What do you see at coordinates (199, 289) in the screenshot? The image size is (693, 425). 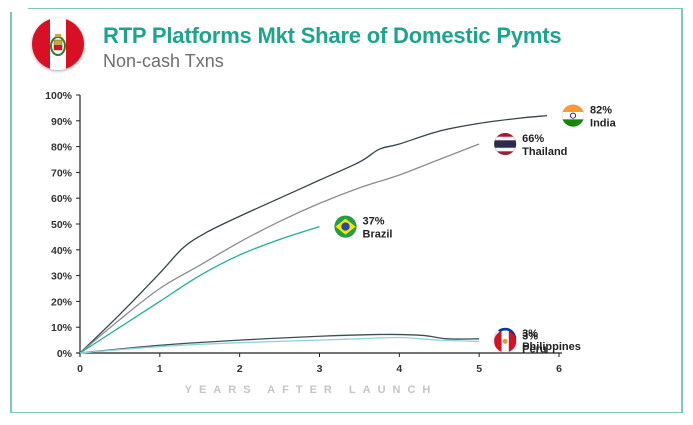 I see `series-line-brazil` at bounding box center [199, 289].